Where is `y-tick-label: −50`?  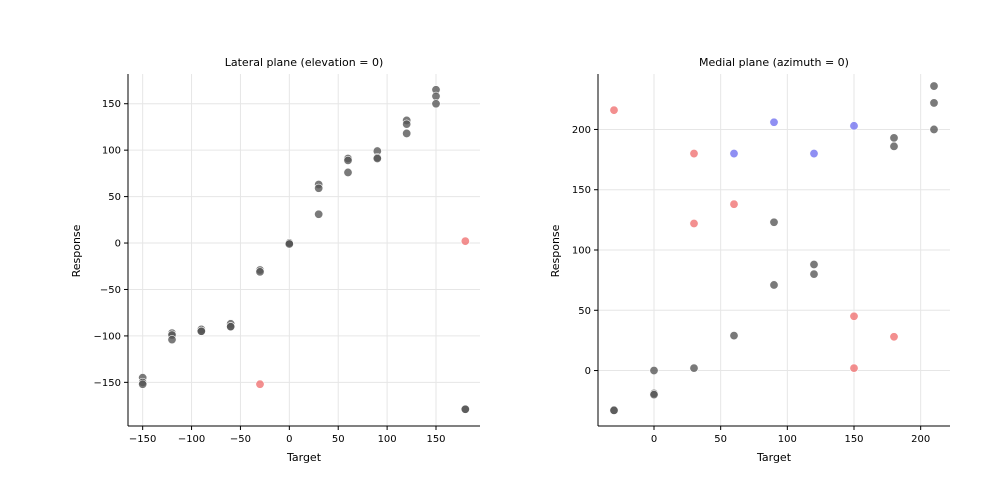
y-tick-label: −50 is located at coordinates (110, 290).